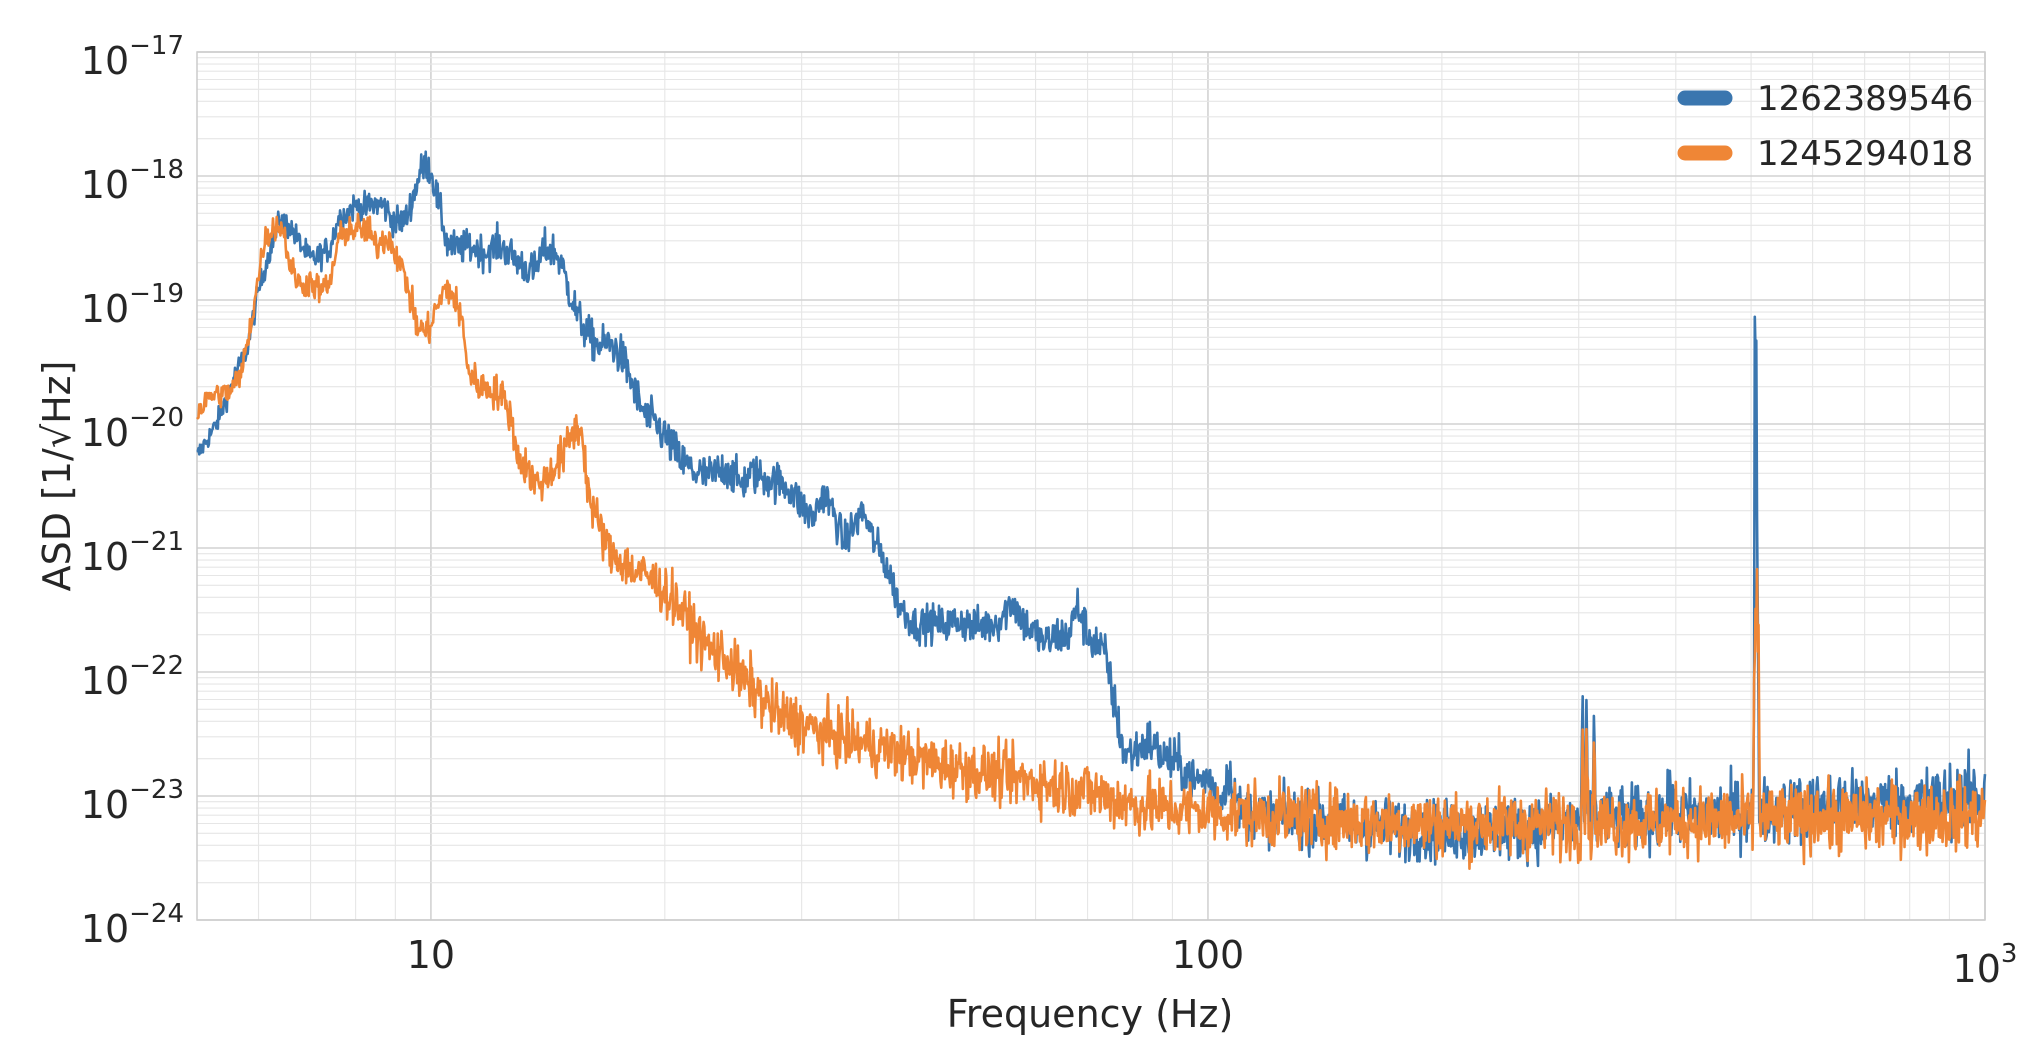 The height and width of the screenshot is (1042, 2030). Describe the element at coordinates (132, 305) in the screenshot. I see `y-tick-label: 10−19` at that location.